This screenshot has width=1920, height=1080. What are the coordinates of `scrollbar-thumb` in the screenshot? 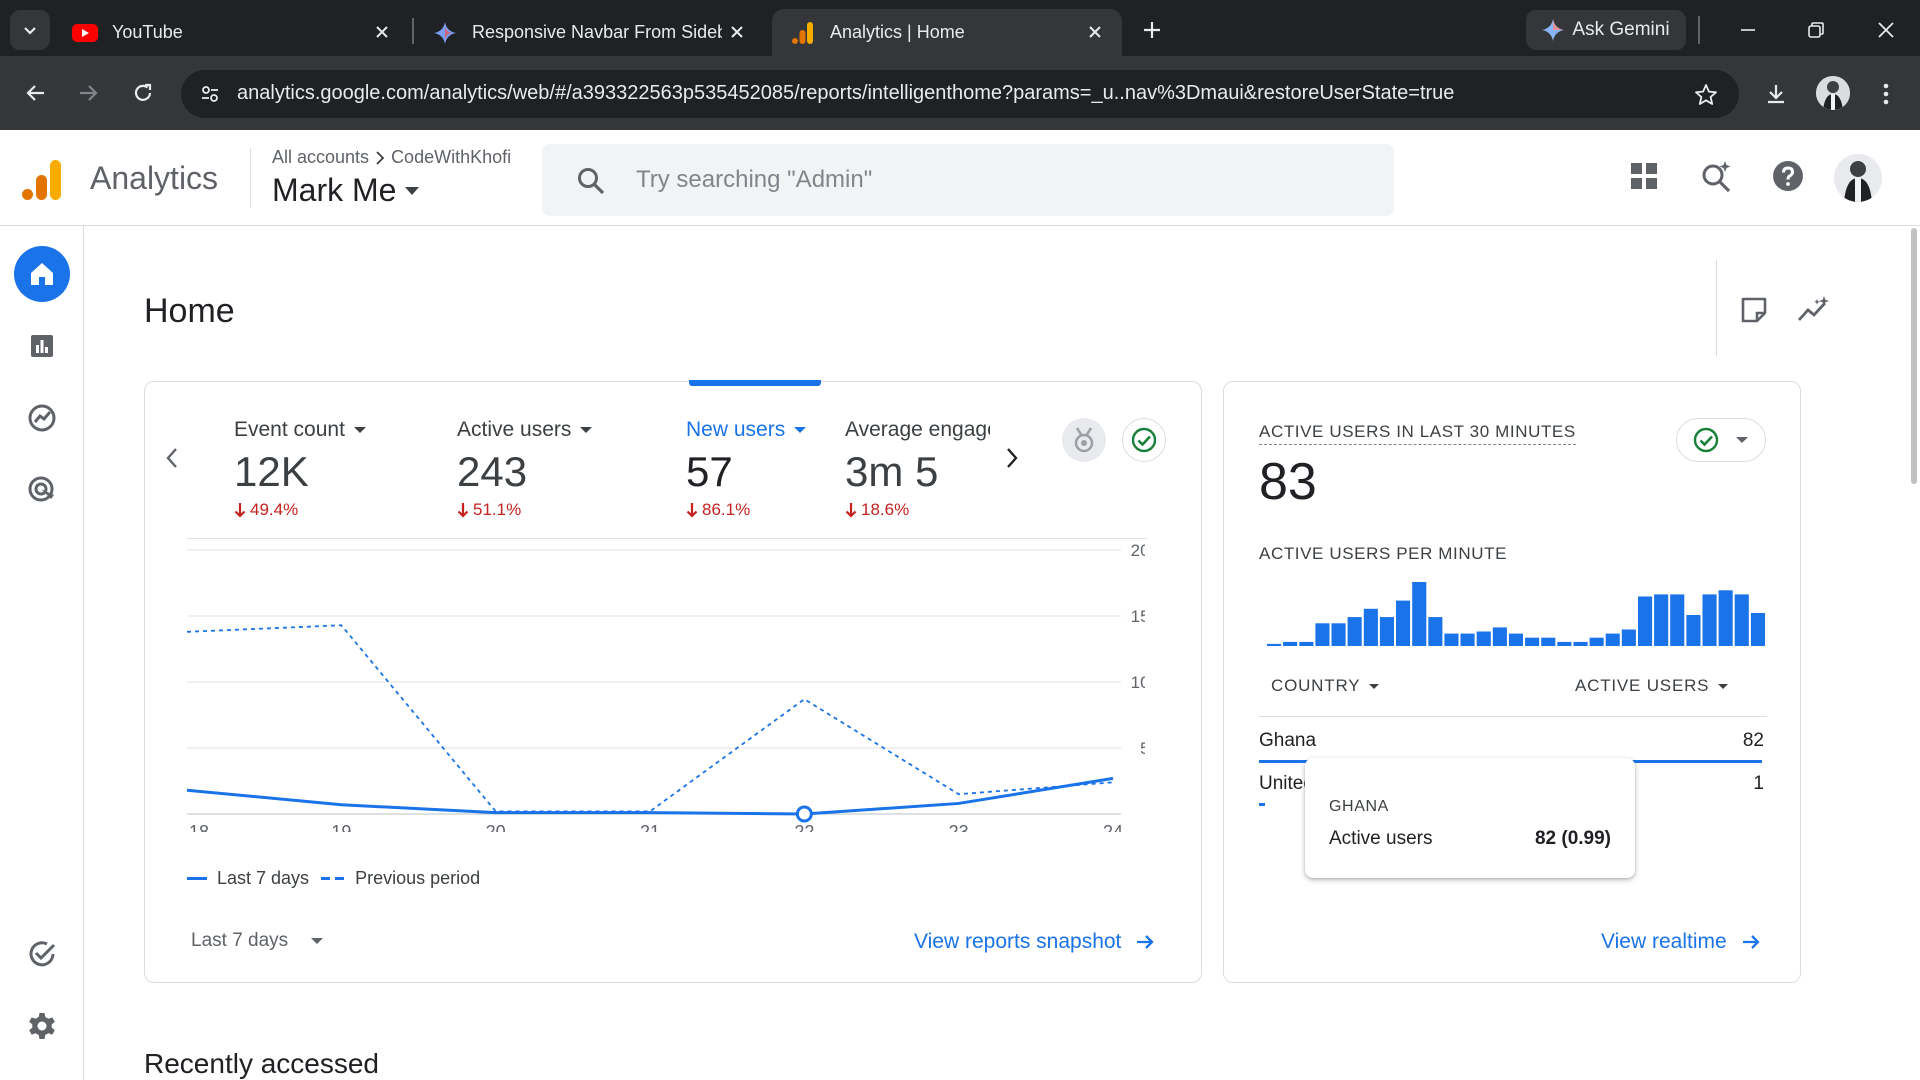 It's located at (1914, 356).